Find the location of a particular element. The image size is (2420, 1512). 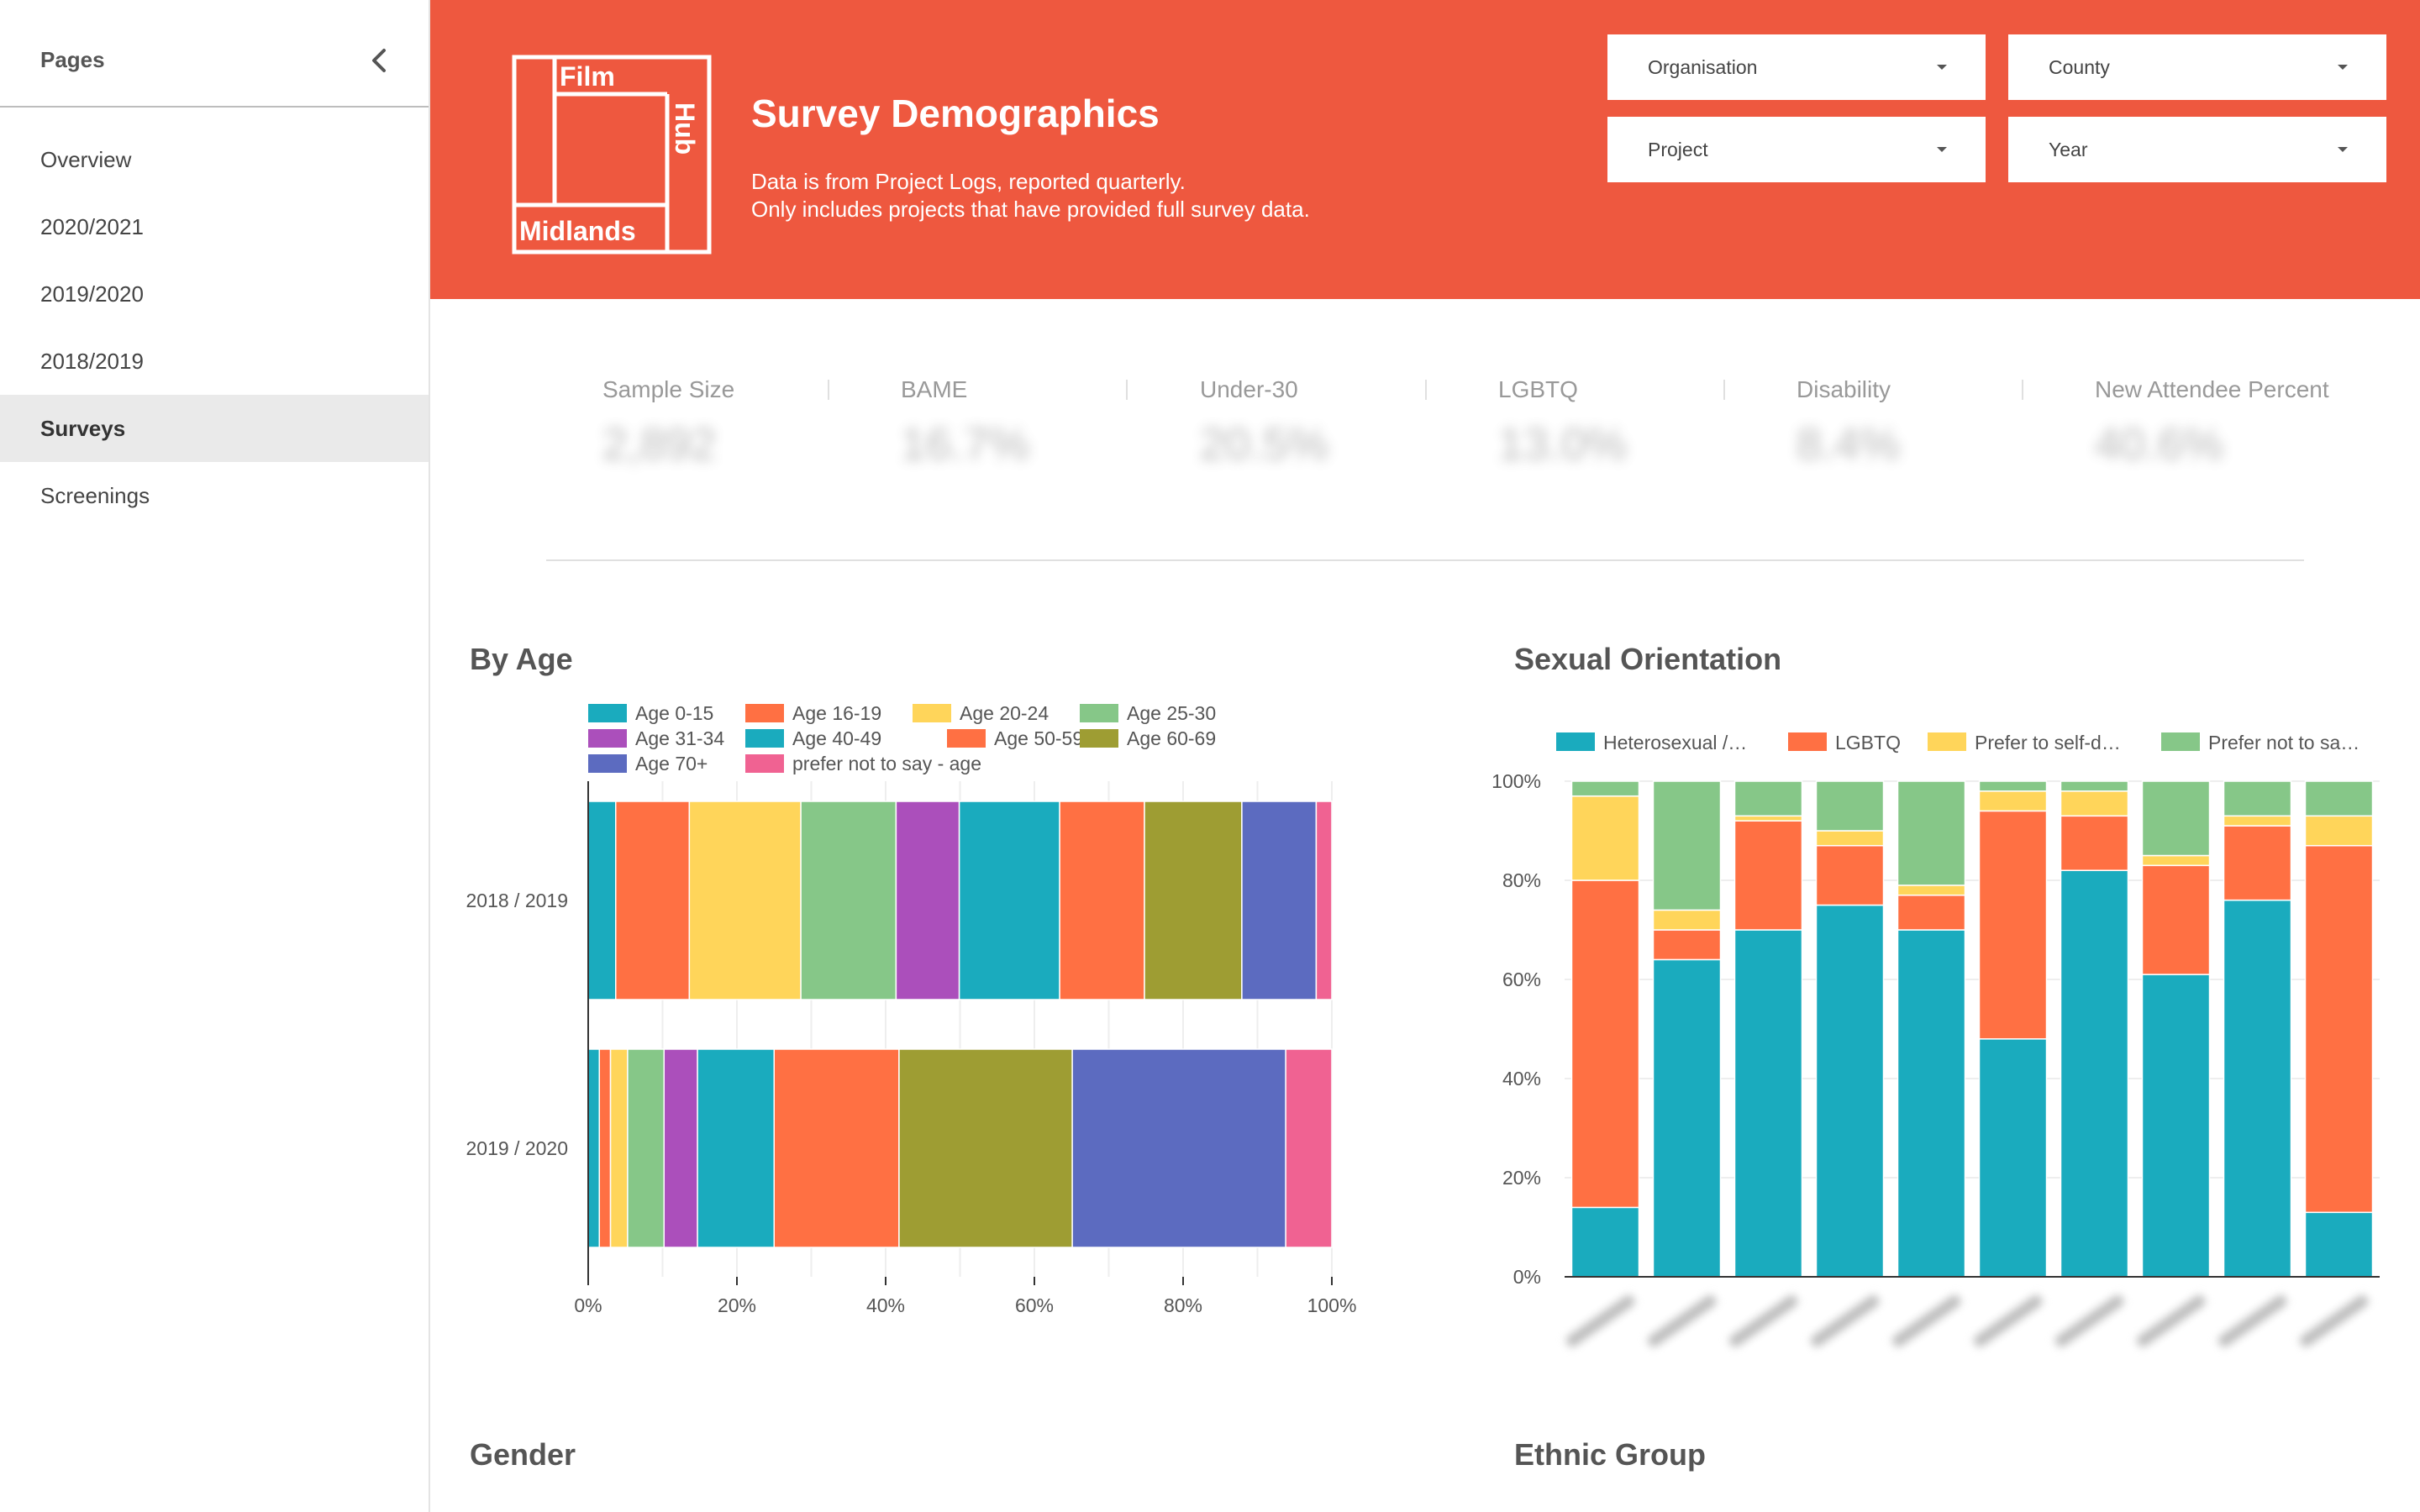

x-tick-label: 40% is located at coordinates (885, 1305).